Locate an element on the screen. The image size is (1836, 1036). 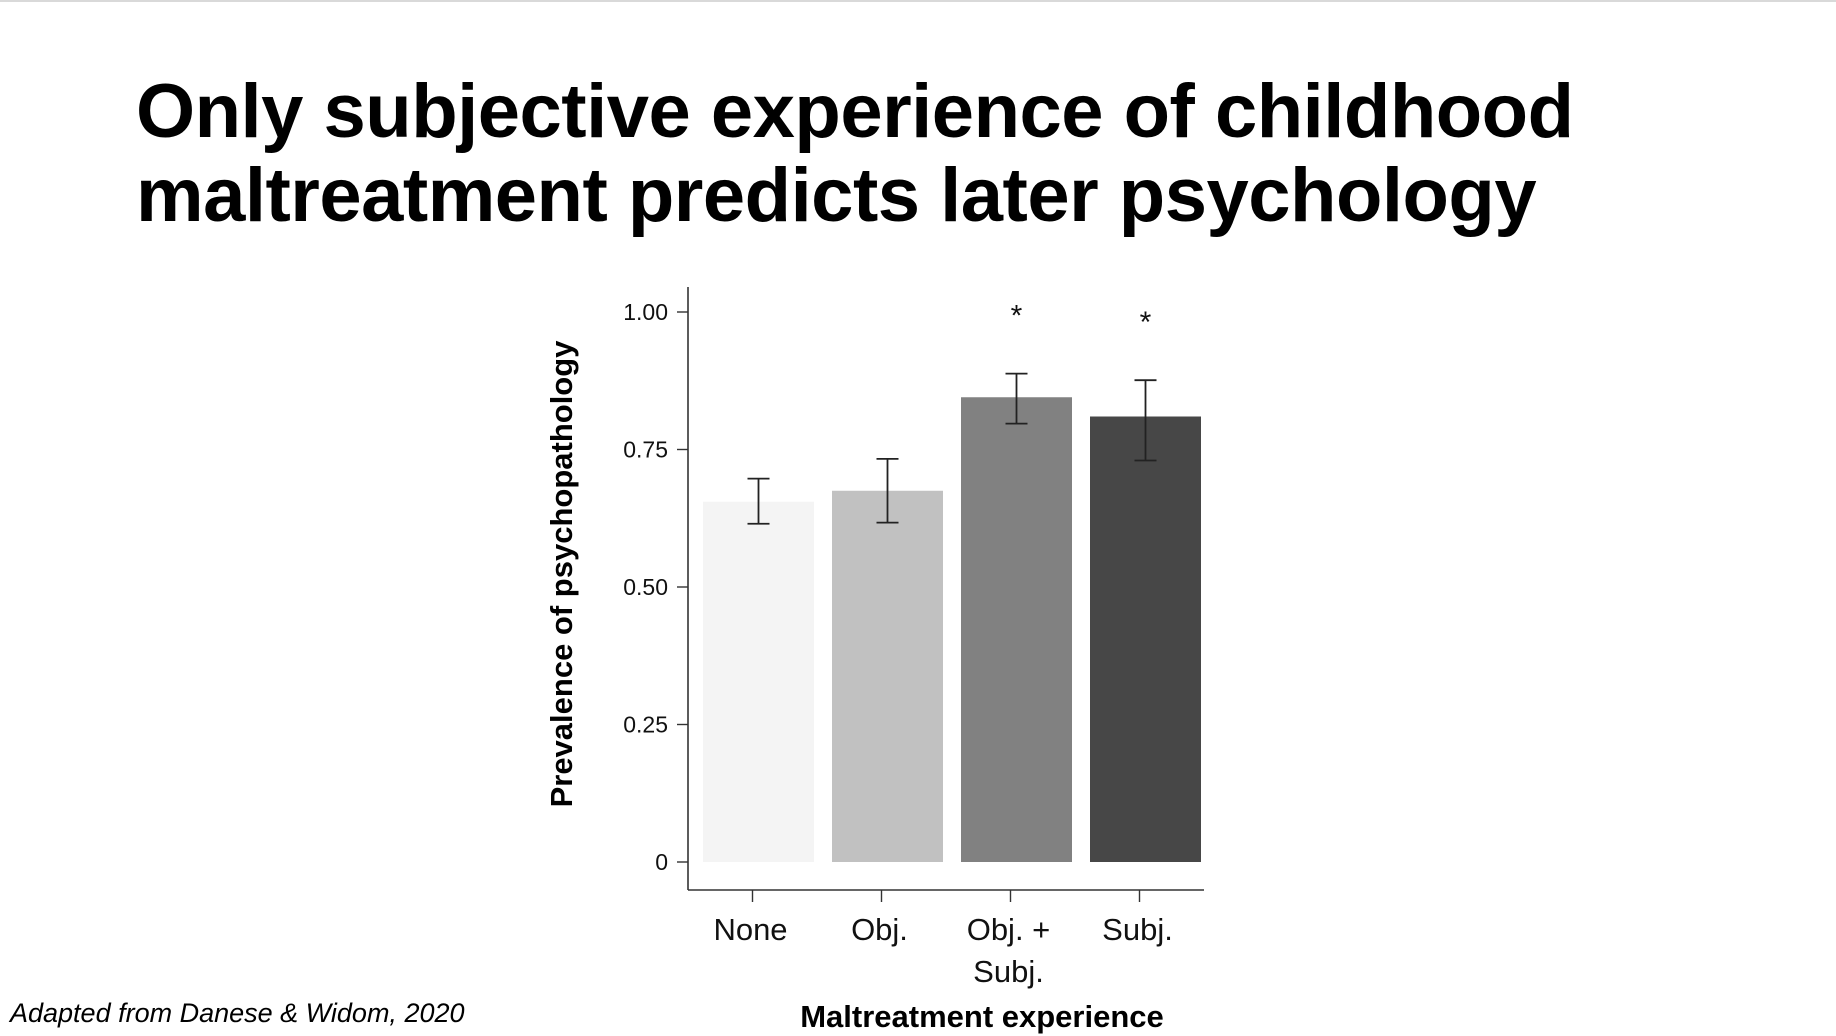
top-divider is located at coordinates (918, 1).